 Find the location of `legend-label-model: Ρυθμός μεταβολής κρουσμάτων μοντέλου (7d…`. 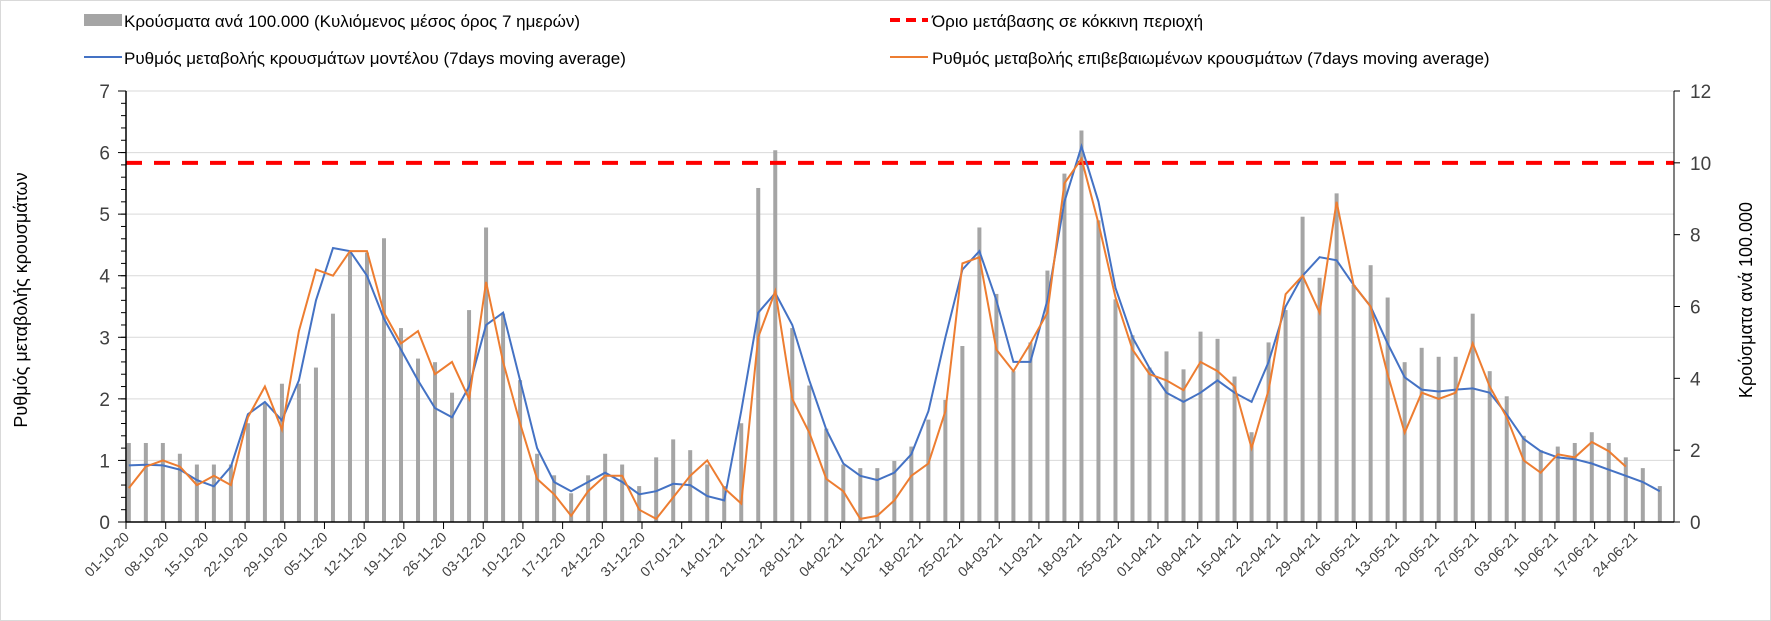

legend-label-model: Ρυθμός μεταβολής κρουσμάτων μοντέλου (7d… is located at coordinates (375, 58).